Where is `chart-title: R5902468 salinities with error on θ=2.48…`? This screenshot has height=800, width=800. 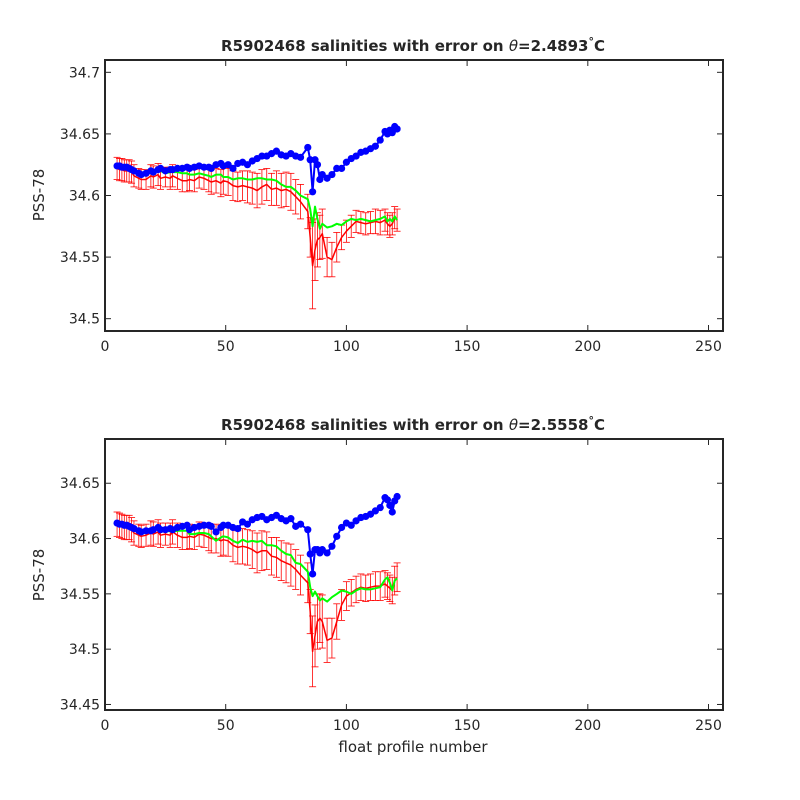
chart-title: R5902468 salinities with error on θ=2.48… is located at coordinates (413, 45).